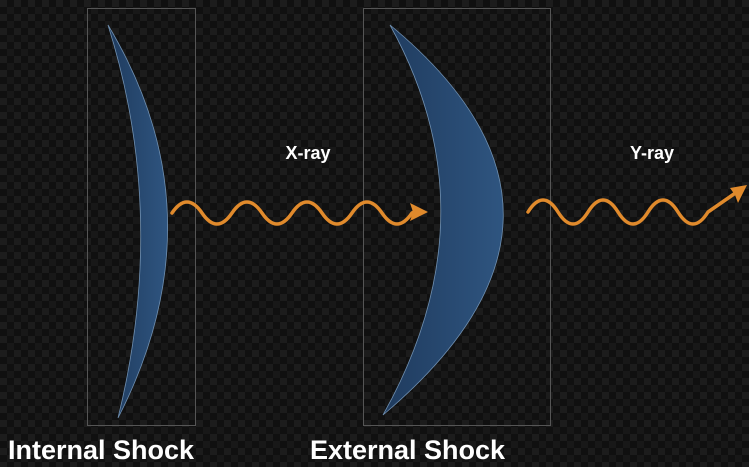  Describe the element at coordinates (652, 153) in the screenshot. I see `arrow-label: Y-ray` at that location.